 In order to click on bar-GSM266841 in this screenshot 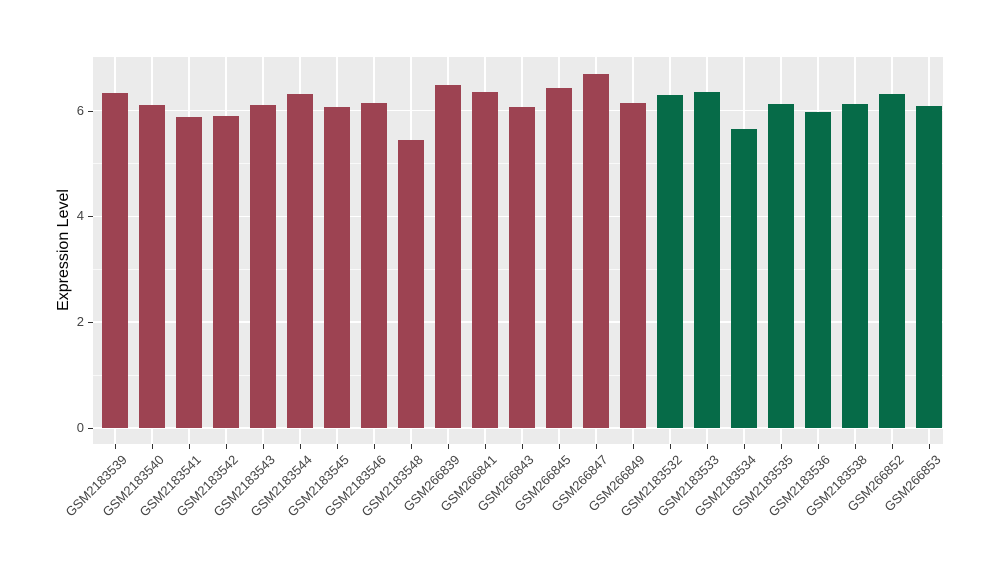, I will do `click(485, 259)`.